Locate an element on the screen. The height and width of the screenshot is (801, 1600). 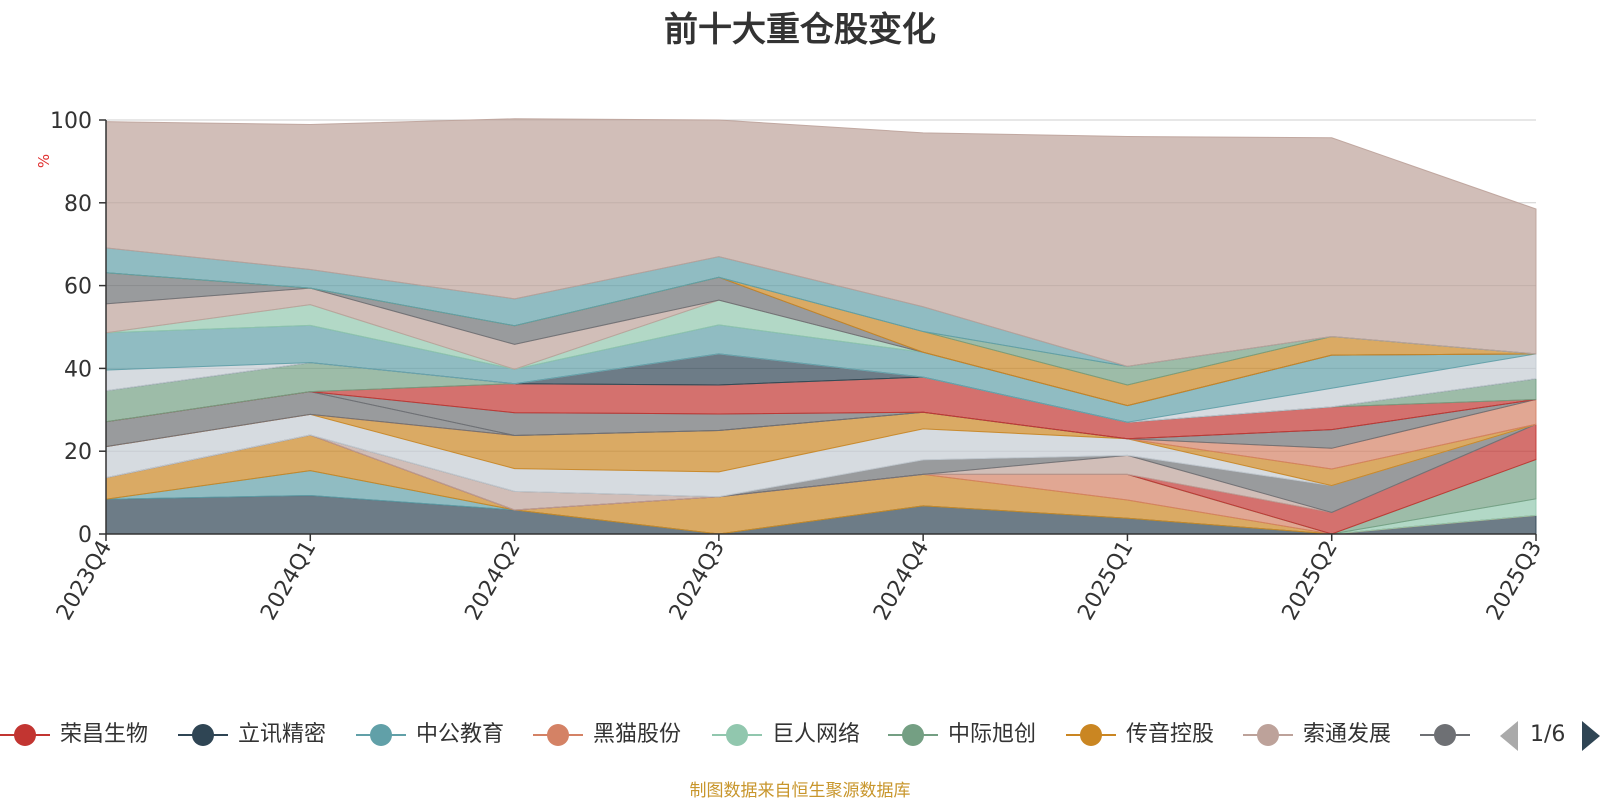
legend-label: 黑猫股份 is located at coordinates (637, 734).